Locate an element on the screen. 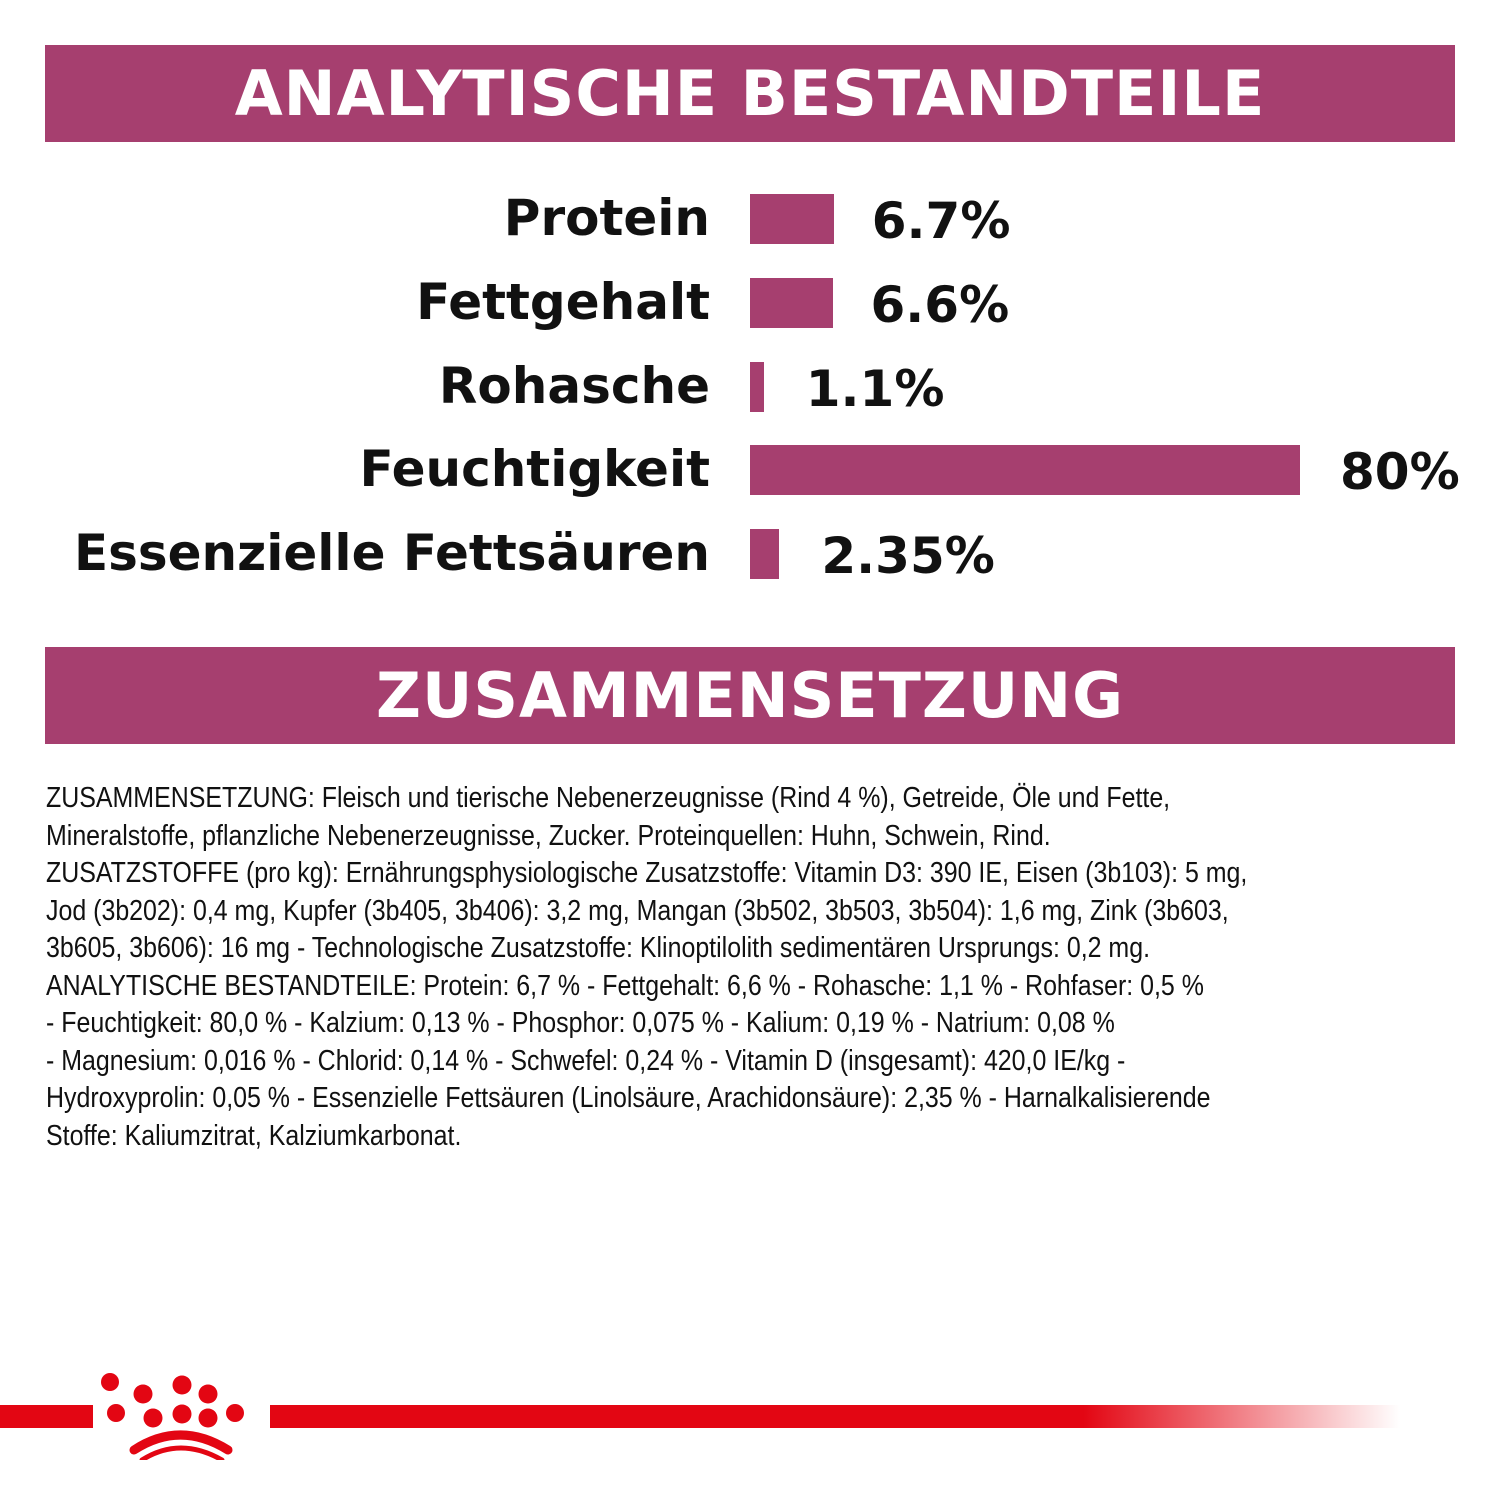 The height and width of the screenshot is (1500, 1500). chart-row: Essenzielle Fettsäuren 2.35% is located at coordinates (750, 554).